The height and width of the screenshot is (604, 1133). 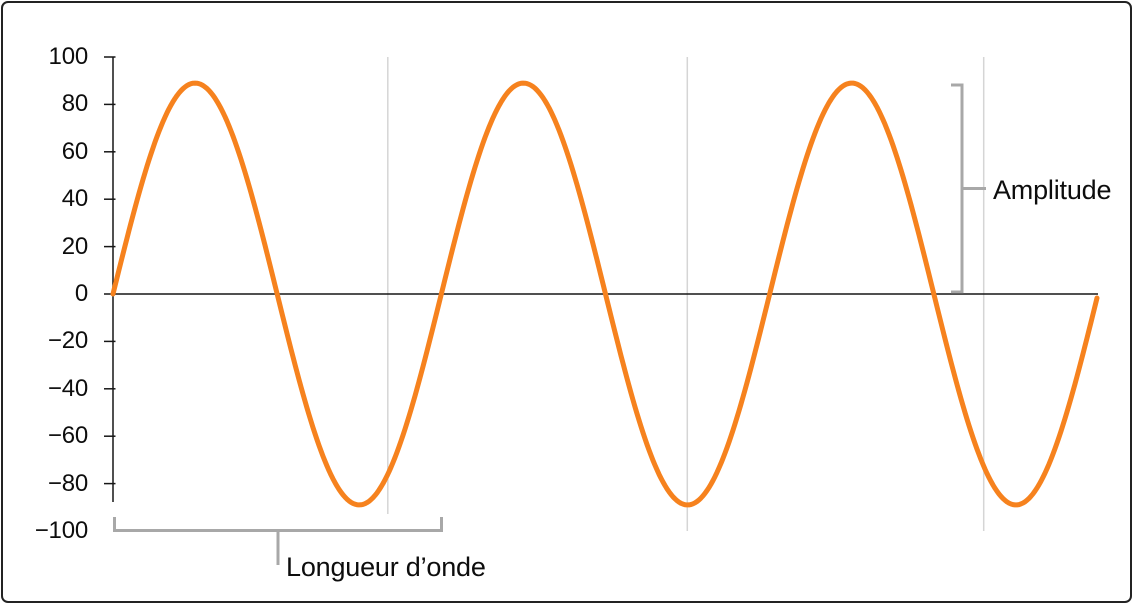 I want to click on y-tick-label: 80, so click(x=74, y=104).